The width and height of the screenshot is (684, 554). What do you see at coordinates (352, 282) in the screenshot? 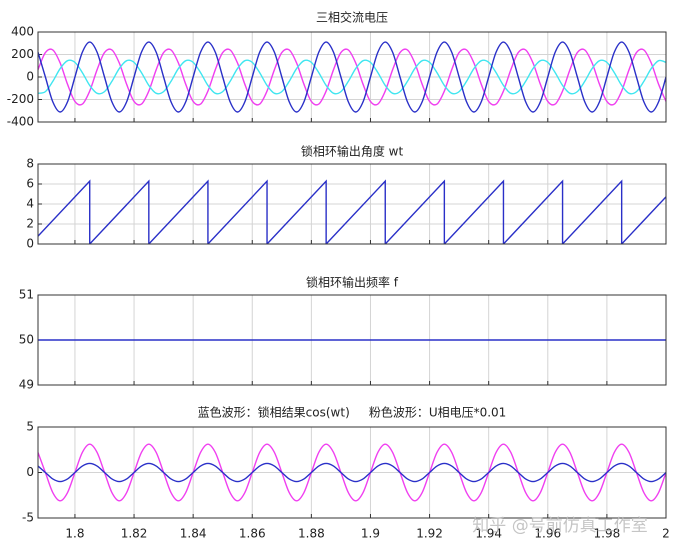
I see `chart-title: 锁相环输出频率 f` at bounding box center [352, 282].